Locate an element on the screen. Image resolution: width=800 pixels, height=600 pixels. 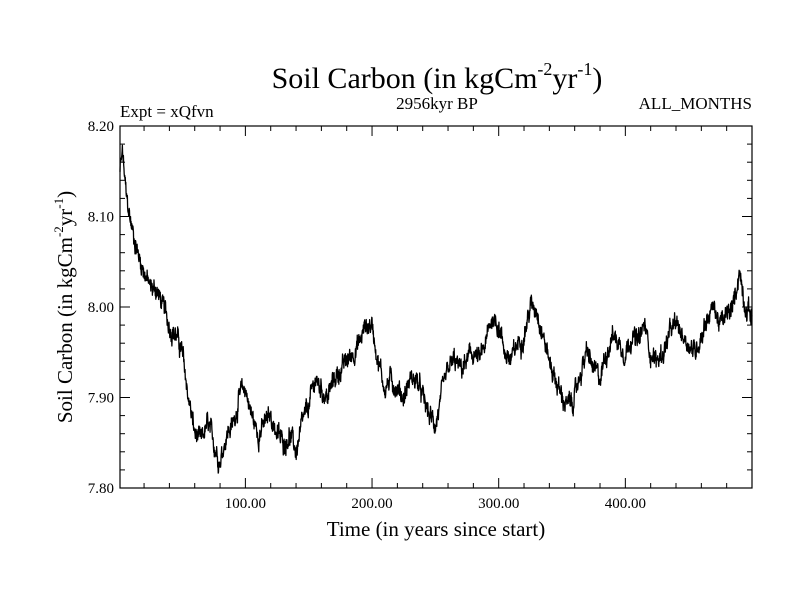
y-axis-label-main: Soil Carbon (in kgCm is located at coordinates (65, 330).